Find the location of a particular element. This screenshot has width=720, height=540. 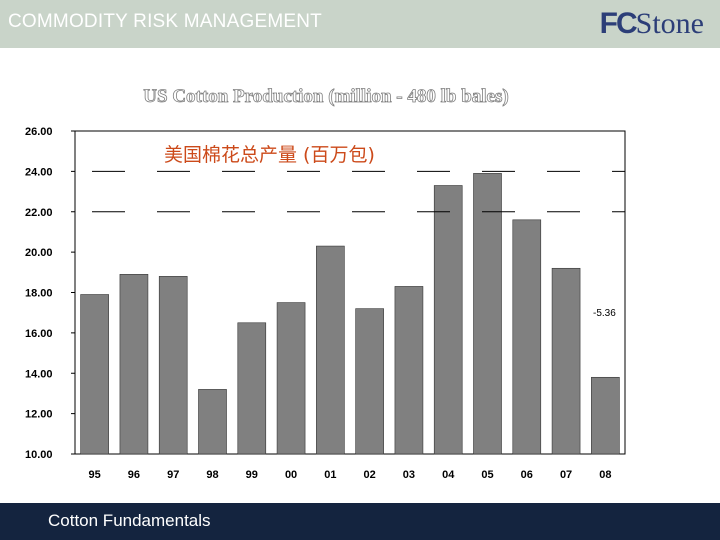

fcstone-logo: FCStone is located at coordinates (651, 23).